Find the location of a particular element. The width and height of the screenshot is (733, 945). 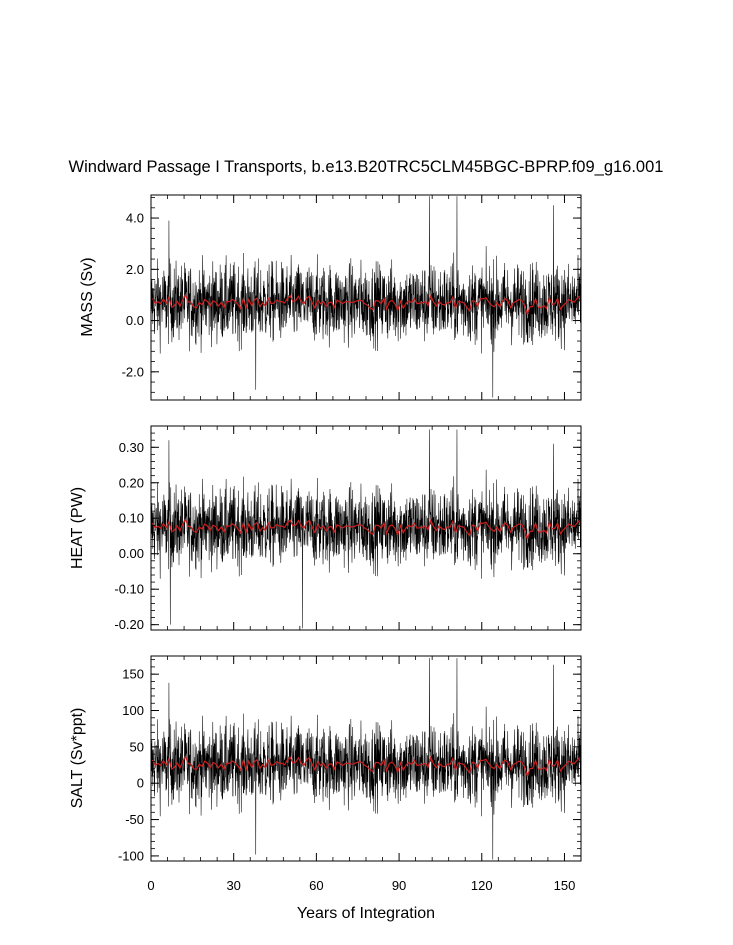

x-tick-label-4: 120 is located at coordinates (482, 885).